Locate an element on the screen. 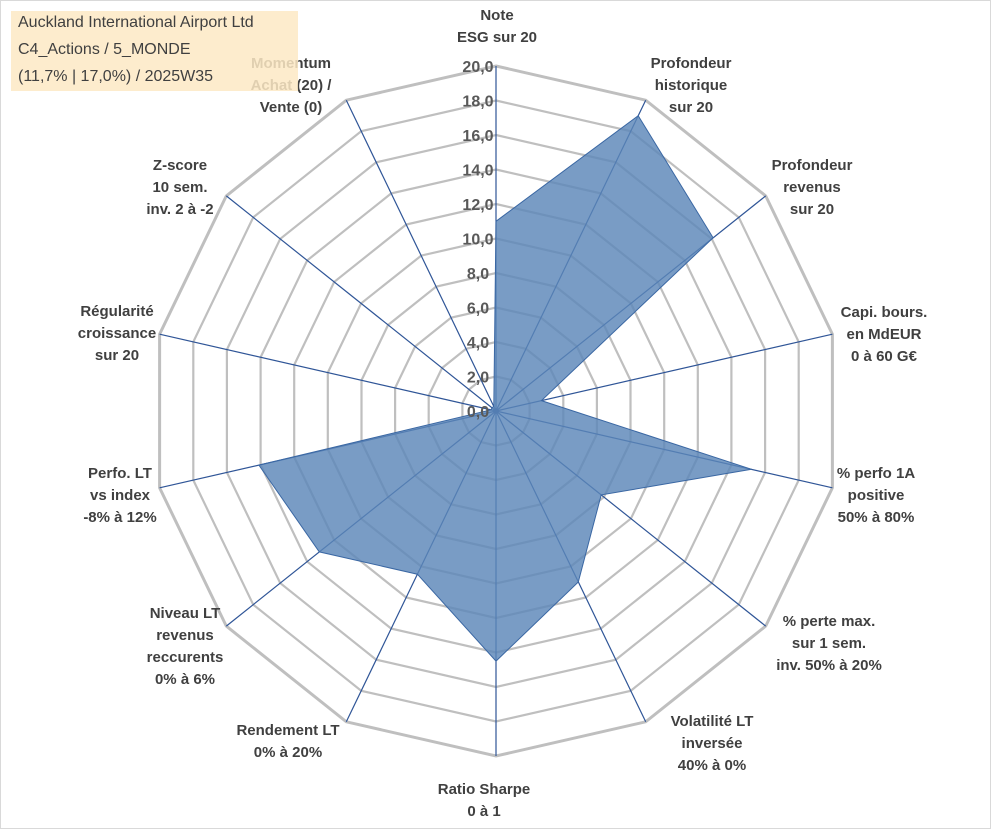 This screenshot has height=829, width=991. title-background is located at coordinates (154, 51).